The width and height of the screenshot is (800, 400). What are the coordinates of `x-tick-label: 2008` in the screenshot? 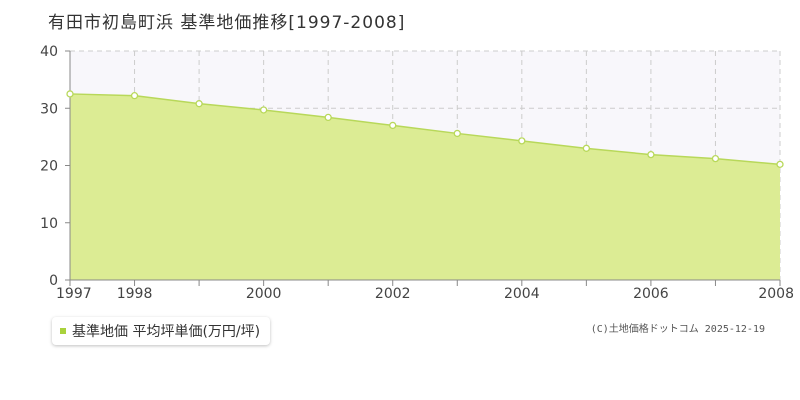 It's located at (776, 294).